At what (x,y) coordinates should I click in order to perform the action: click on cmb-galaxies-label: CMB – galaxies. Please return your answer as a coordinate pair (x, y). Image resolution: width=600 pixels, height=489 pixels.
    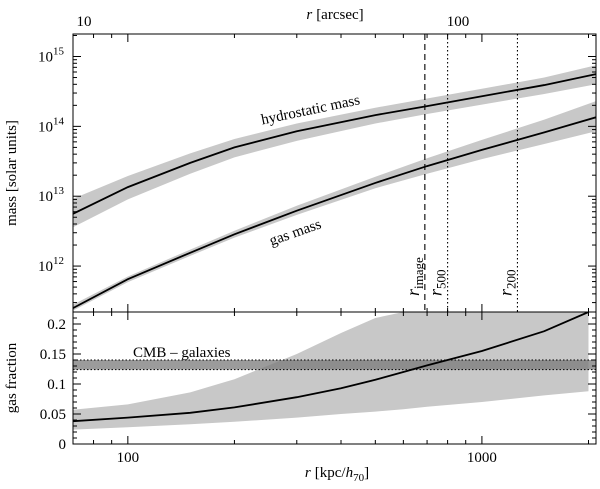
    Looking at the image, I should click on (182, 353).